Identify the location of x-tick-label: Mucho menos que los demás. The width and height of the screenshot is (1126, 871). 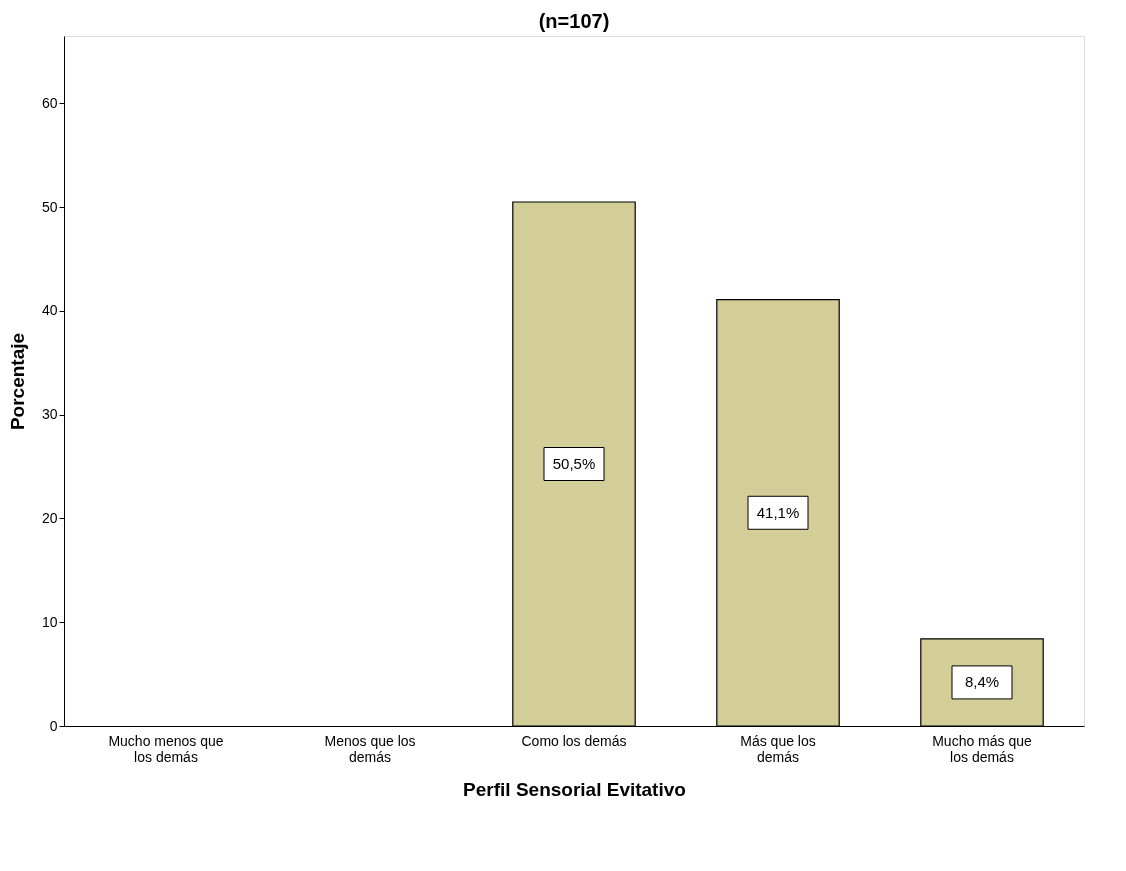
(166, 748).